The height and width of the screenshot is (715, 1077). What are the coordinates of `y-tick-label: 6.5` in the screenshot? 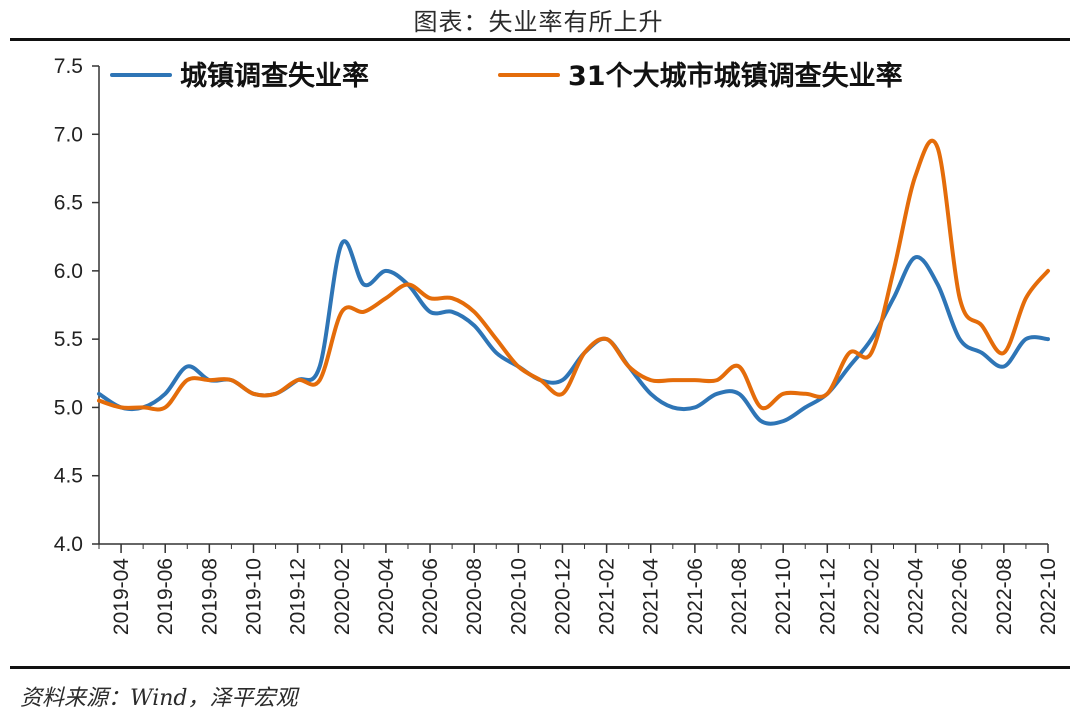 It's located at (68, 203).